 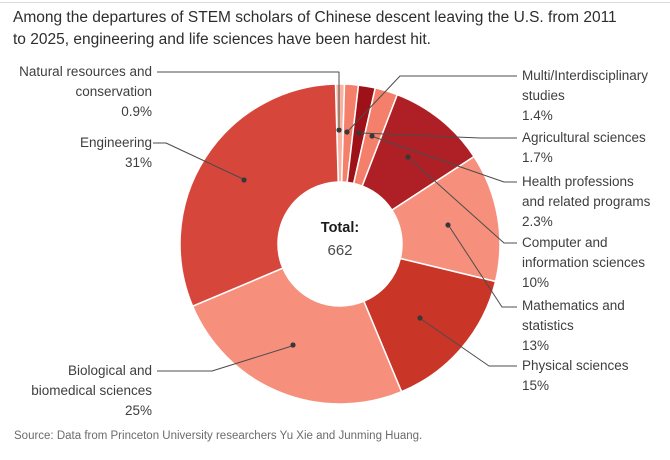 What do you see at coordinates (244, 180) in the screenshot?
I see `dot-engineering` at bounding box center [244, 180].